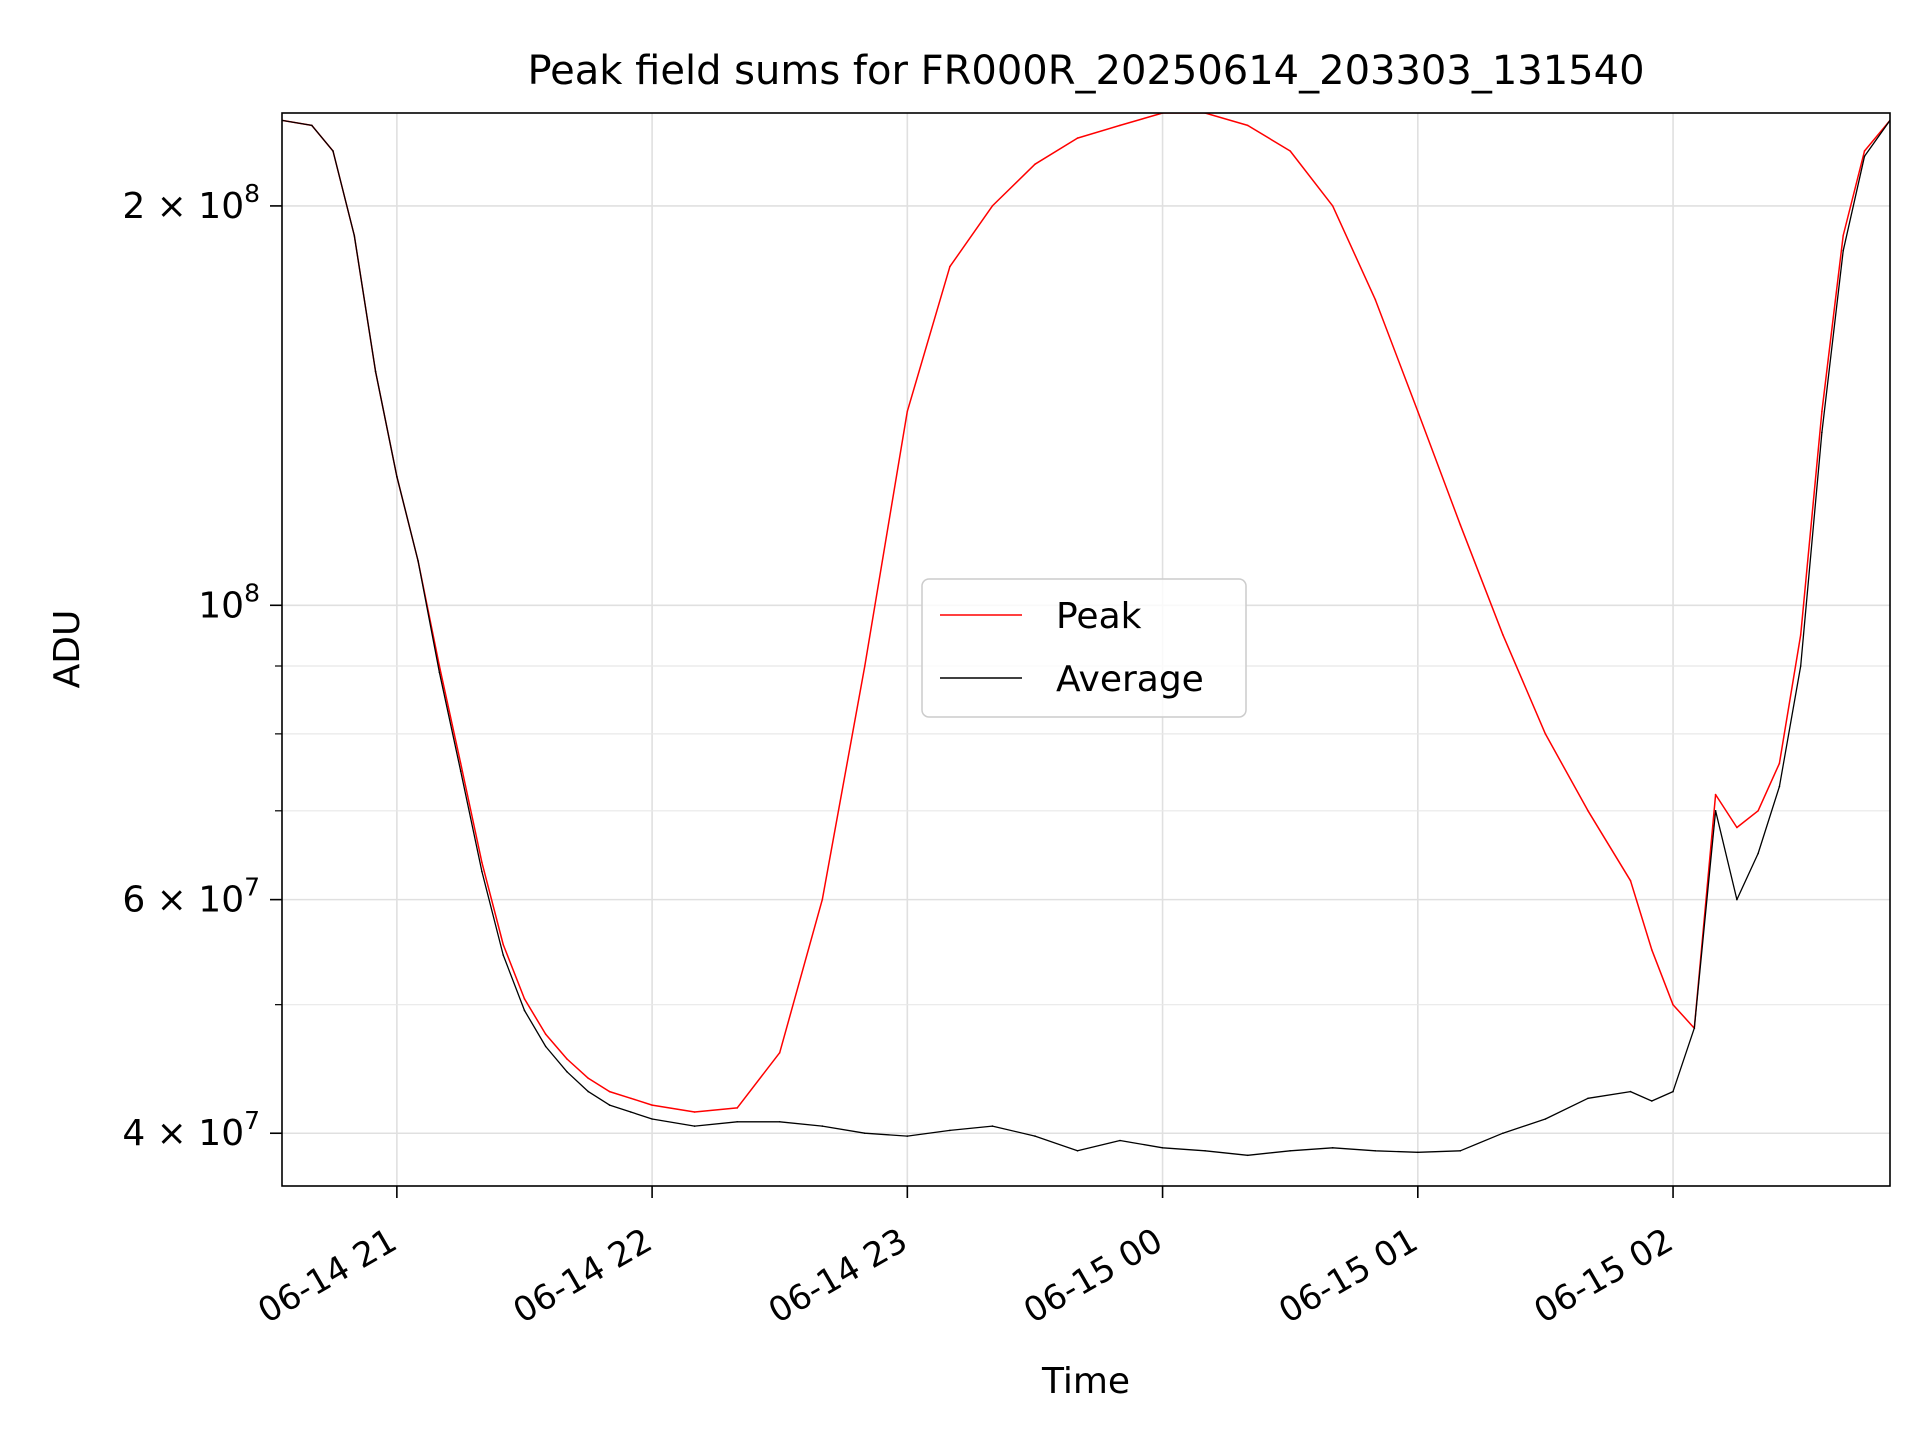  What do you see at coordinates (191, 1130) in the screenshot?
I see `y-tick-label: 4 × 107` at bounding box center [191, 1130].